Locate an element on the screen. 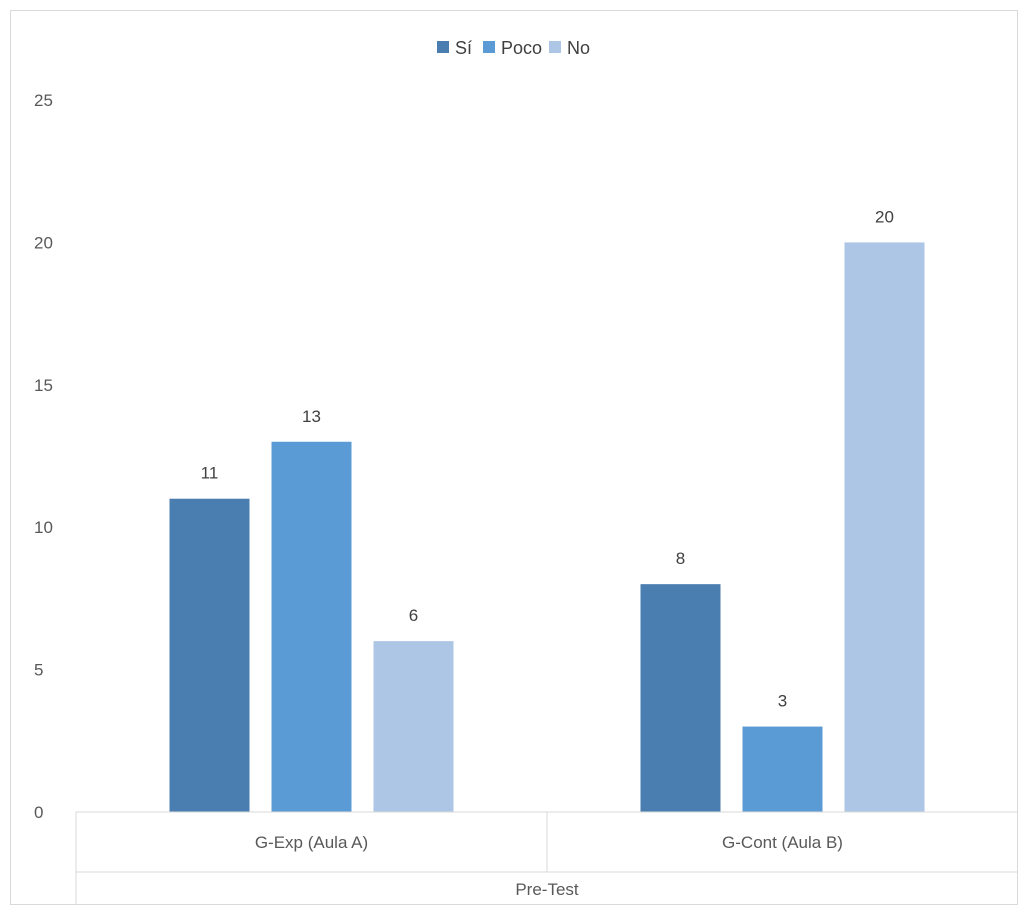  data-label: 11 is located at coordinates (210, 473).